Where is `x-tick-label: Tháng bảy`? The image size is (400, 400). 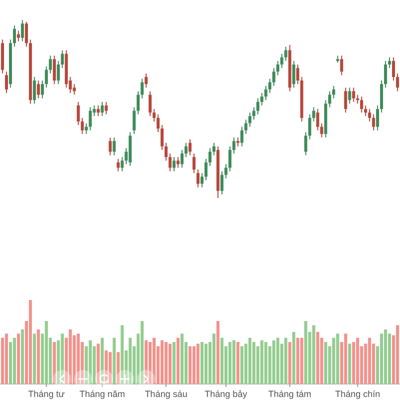 x-tick-label: Tháng bảy is located at coordinates (226, 394).